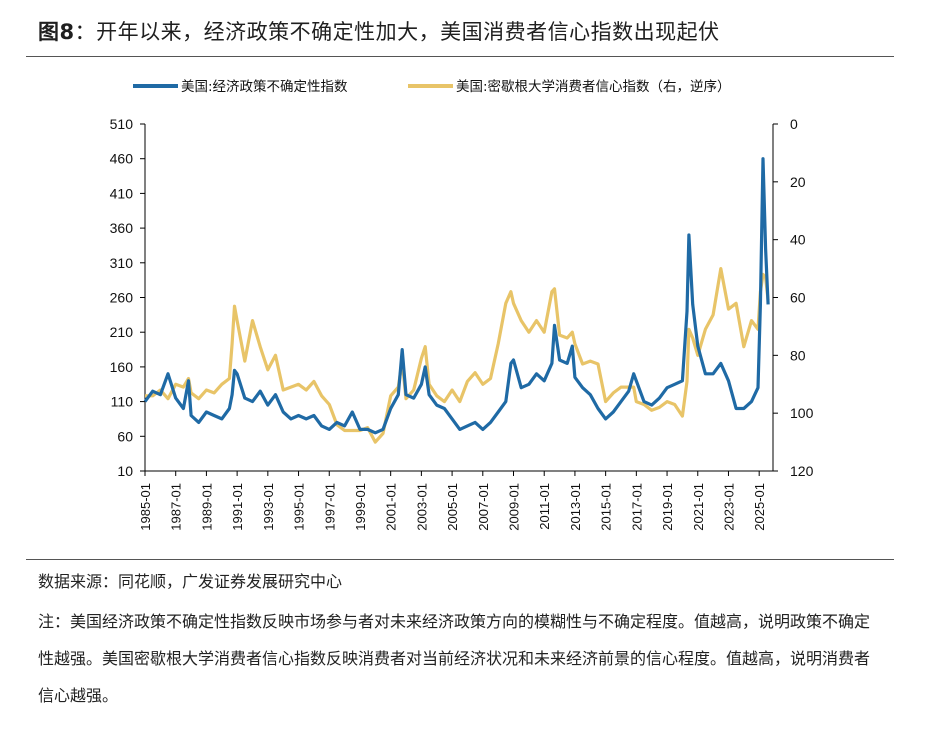 The width and height of the screenshot is (937, 734). Describe the element at coordinates (575, 507) in the screenshot. I see `x-tick-label: 2013-01` at that location.